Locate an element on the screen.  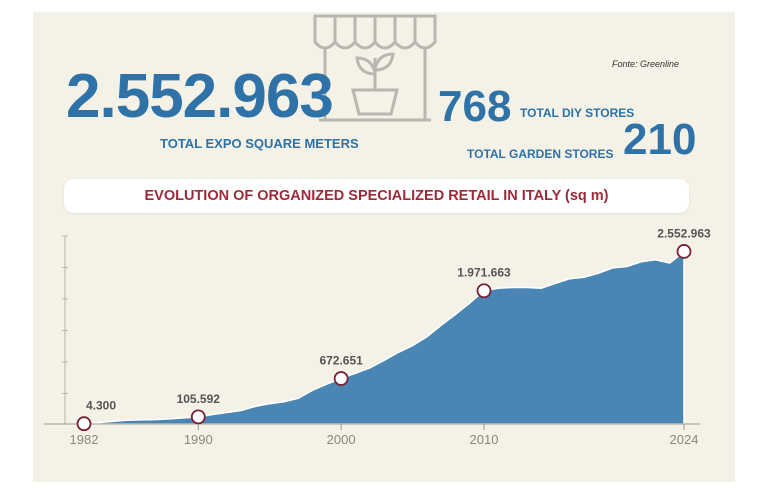
garden-stores-label: TOTAL GARDEN STORES is located at coordinates (540, 154).